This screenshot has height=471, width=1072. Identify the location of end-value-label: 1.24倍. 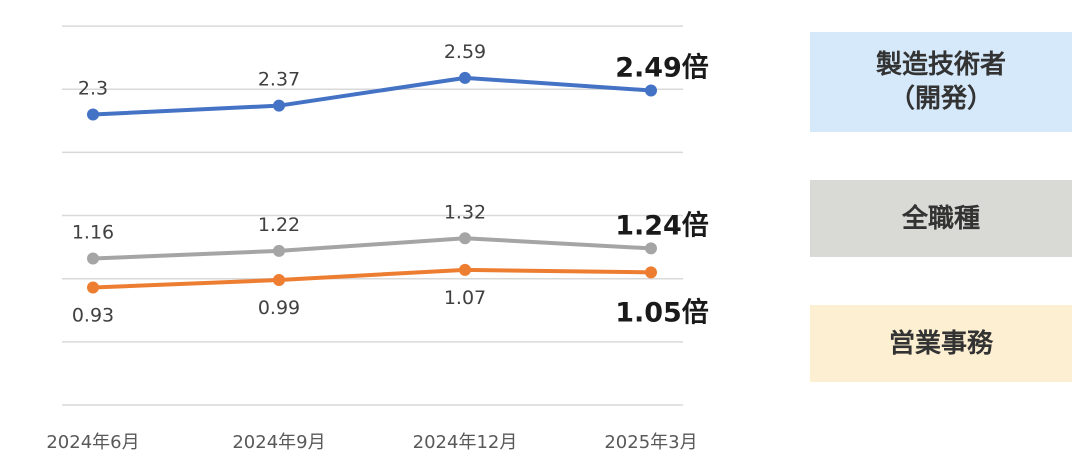
(662, 225).